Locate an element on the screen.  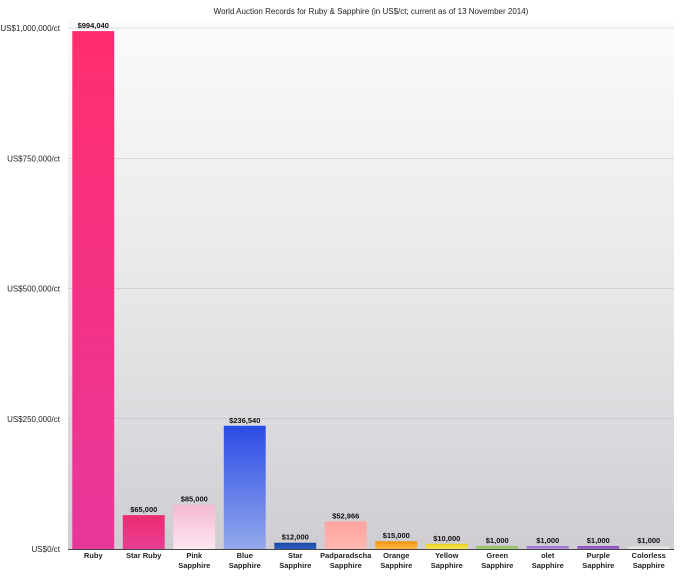
data-label: $65,000 is located at coordinates (143, 509).